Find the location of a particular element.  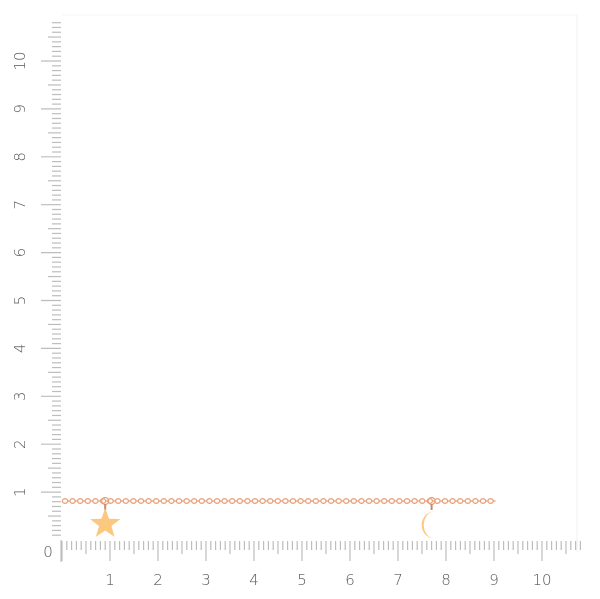

ruler-label-y: 5 is located at coordinates (20, 301).